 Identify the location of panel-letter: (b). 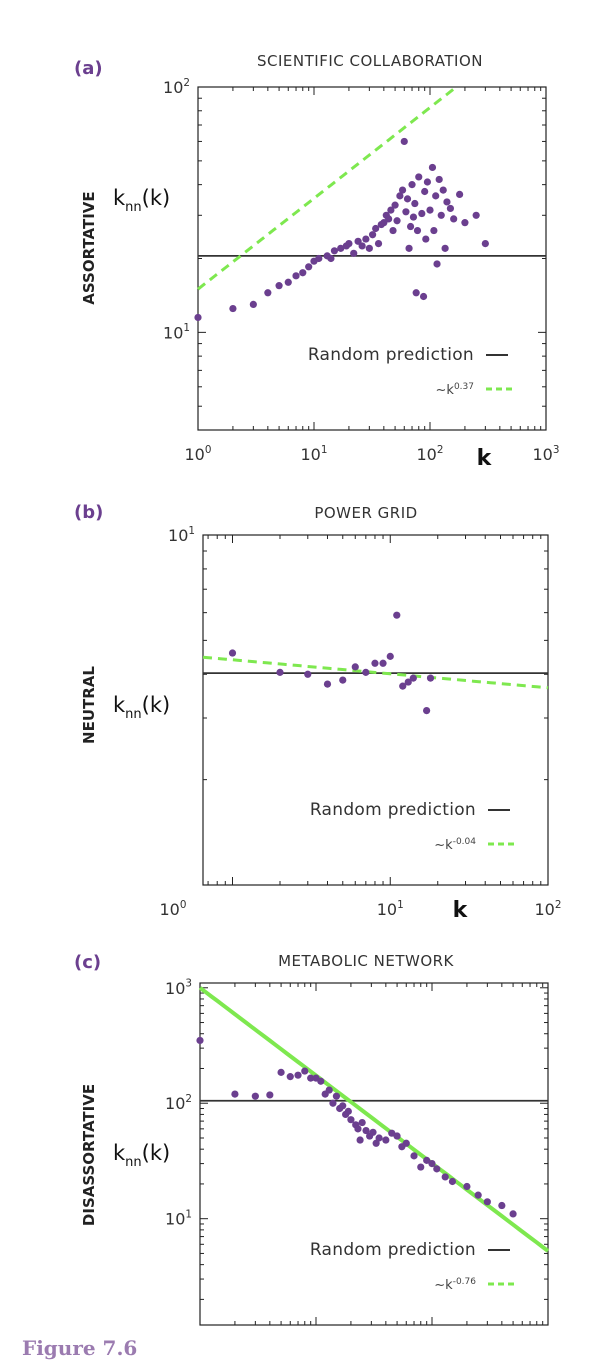
(88, 512).